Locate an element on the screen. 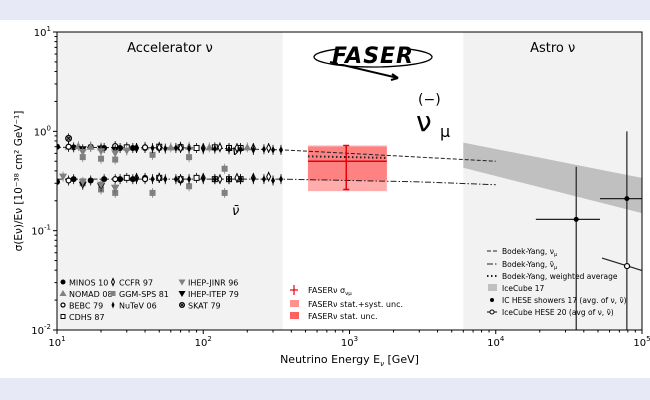 The image size is (650, 400). legend-label: GGM-SPS 81 is located at coordinates (144, 294).